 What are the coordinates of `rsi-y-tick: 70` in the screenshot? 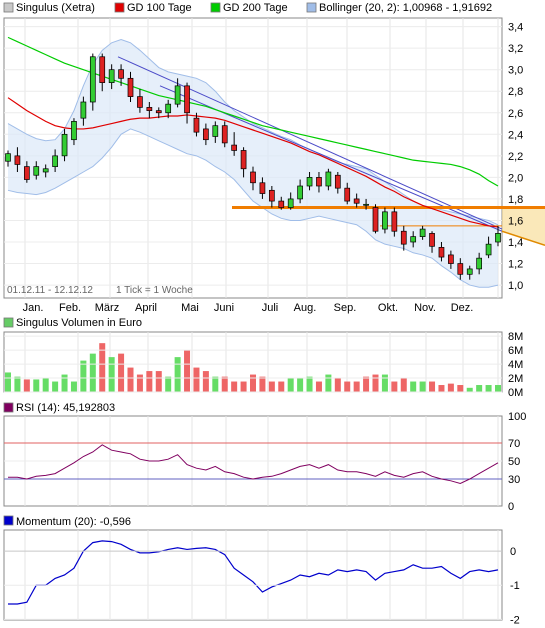 It's located at (514, 444).